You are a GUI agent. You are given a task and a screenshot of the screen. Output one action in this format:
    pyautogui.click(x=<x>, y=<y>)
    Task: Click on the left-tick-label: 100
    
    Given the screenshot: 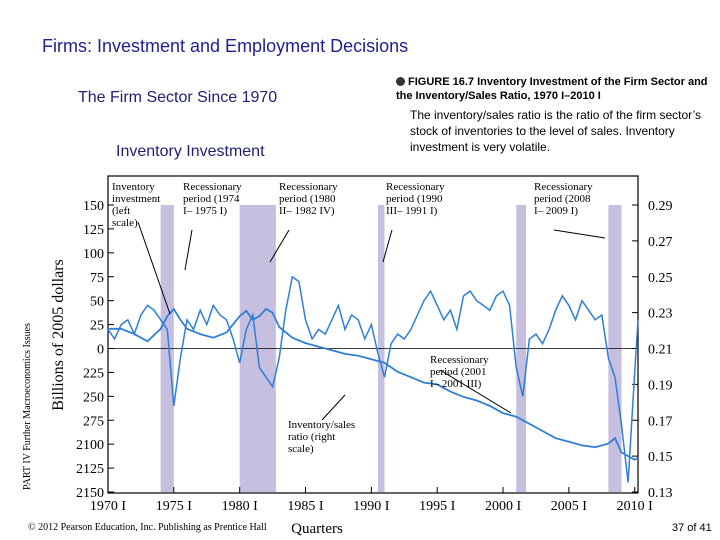 What is the action you would take?
    pyautogui.click(x=93, y=254)
    